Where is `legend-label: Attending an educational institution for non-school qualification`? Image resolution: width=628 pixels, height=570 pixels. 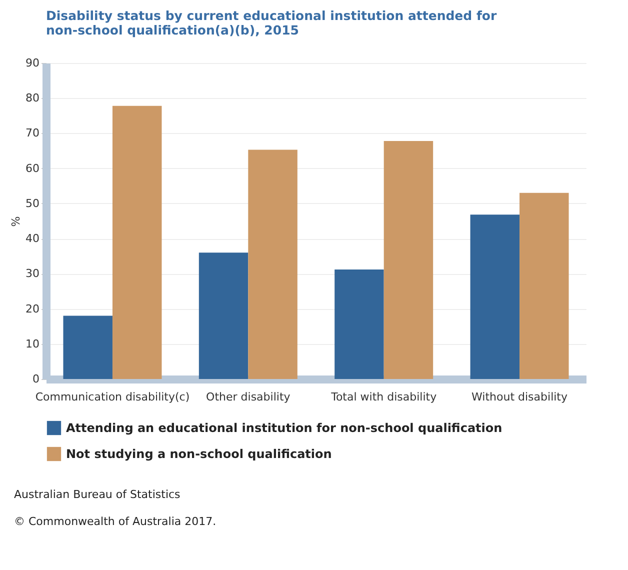
legend-label: Attending an educational institution for non-school qualification is located at coordinates (284, 428).